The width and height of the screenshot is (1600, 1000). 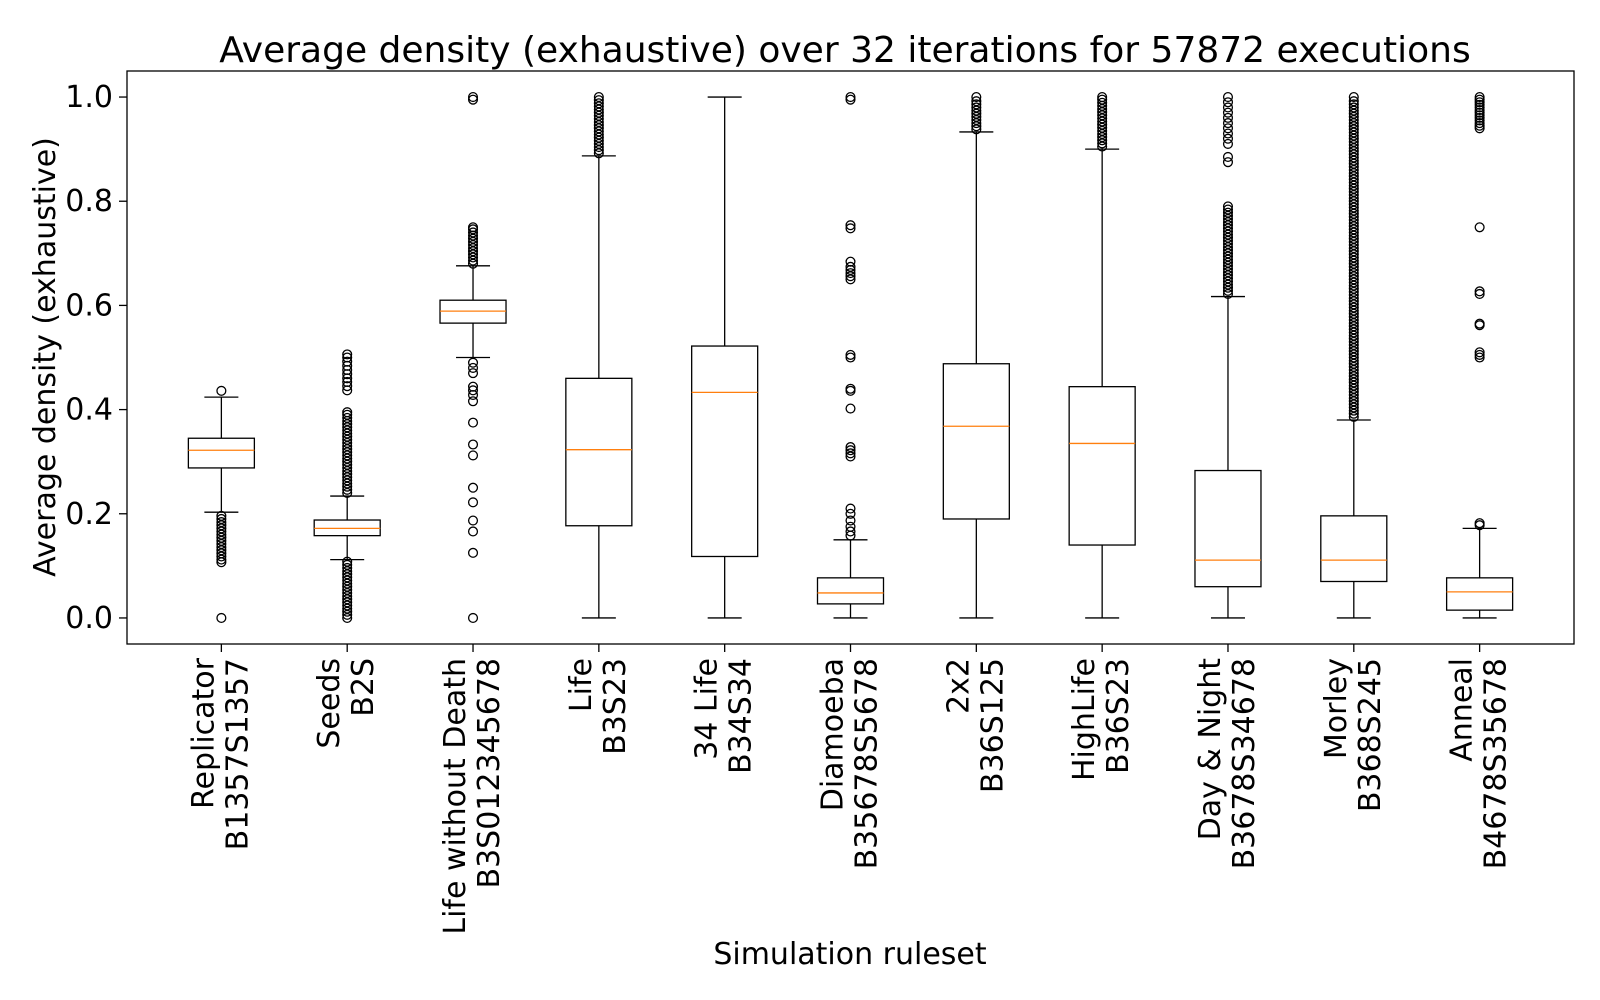 I want to click on x-tick-label-rule: B34S34, so click(x=741, y=716).